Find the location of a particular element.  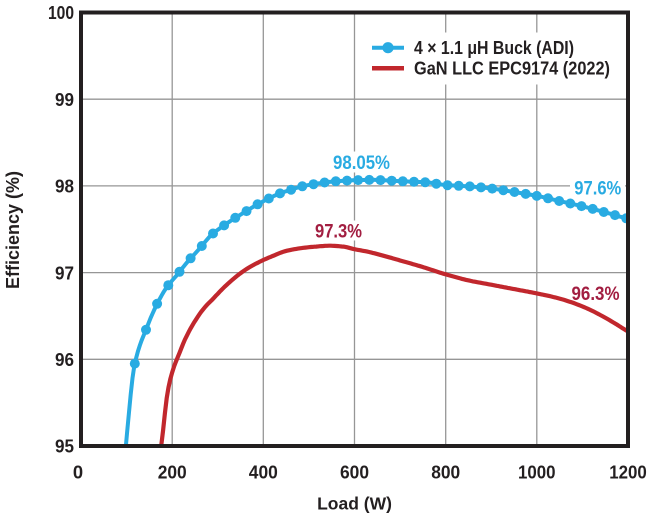

svg-text: 100 is located at coordinates (61, 12).